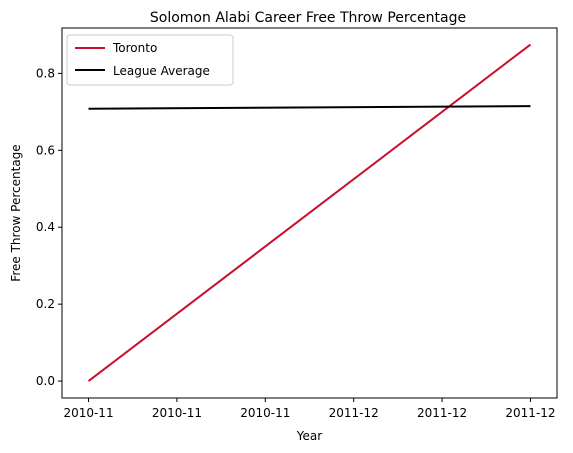  I want to click on y-tick-label: 0.0, so click(45, 381).